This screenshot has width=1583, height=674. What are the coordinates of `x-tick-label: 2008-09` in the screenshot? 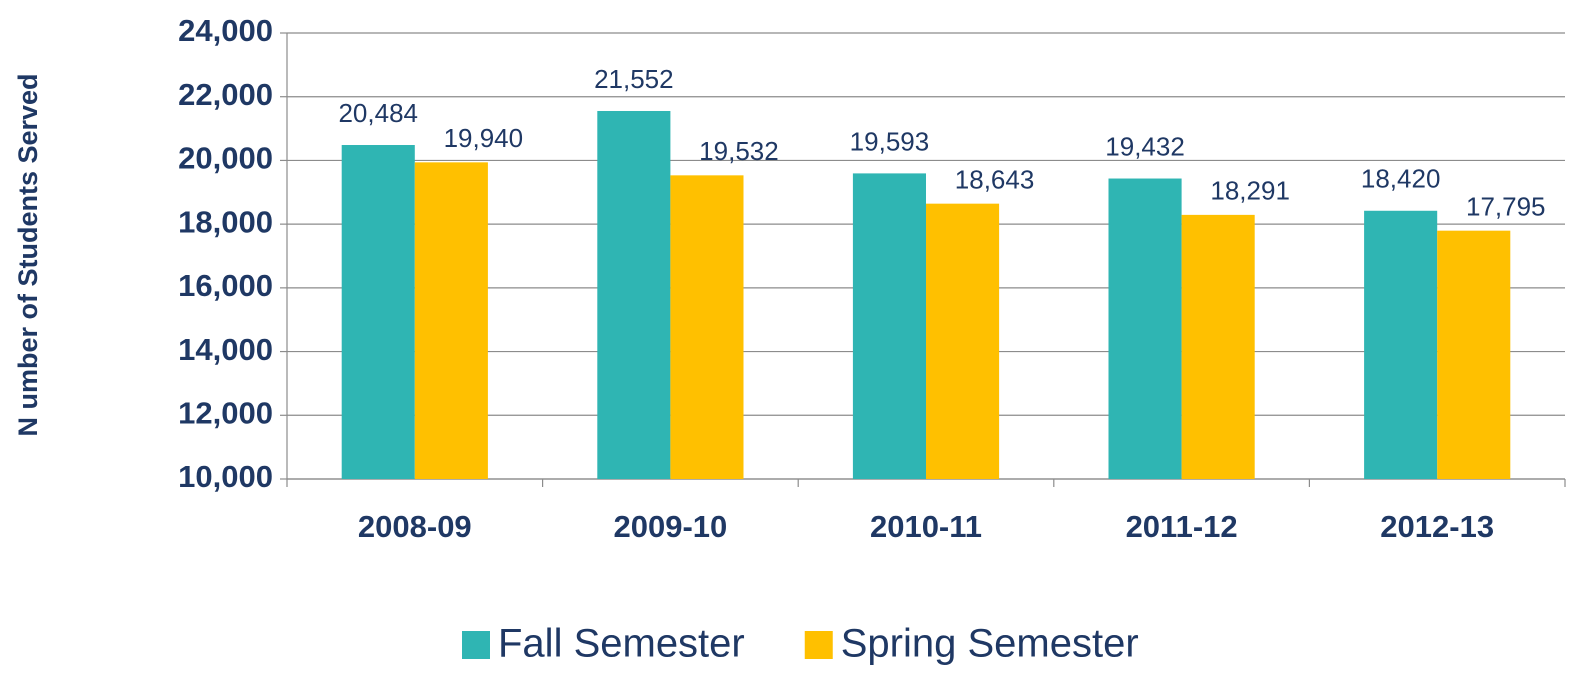 It's located at (415, 526).